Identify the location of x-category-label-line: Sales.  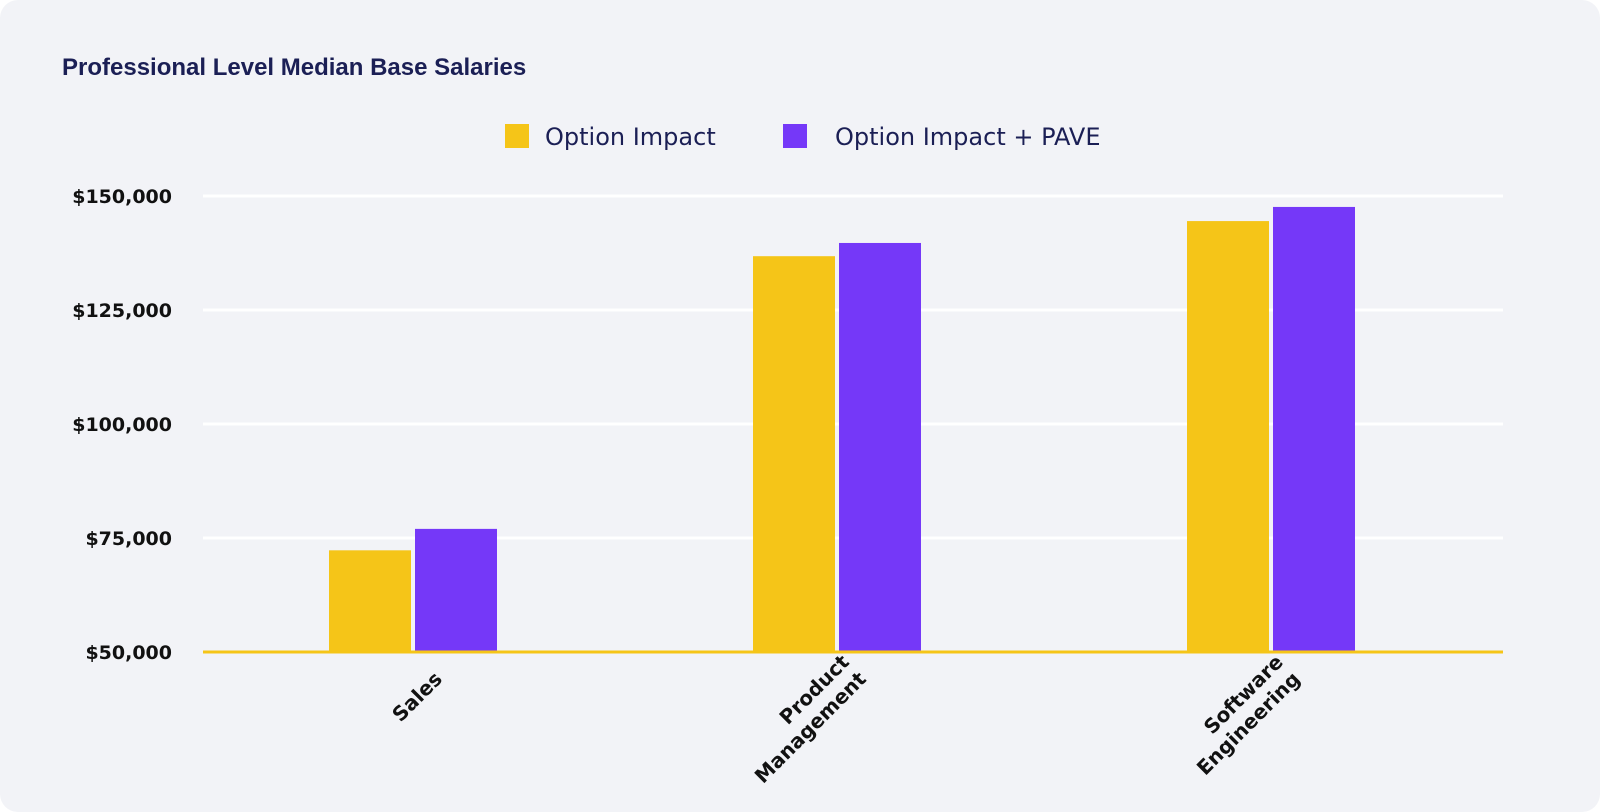
(417, 697).